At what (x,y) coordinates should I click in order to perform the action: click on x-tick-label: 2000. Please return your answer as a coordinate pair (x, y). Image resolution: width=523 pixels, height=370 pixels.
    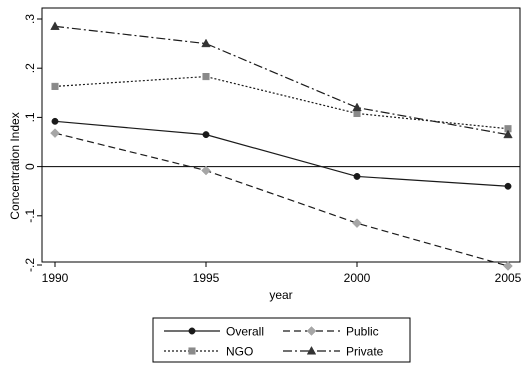
    Looking at the image, I should click on (357, 278).